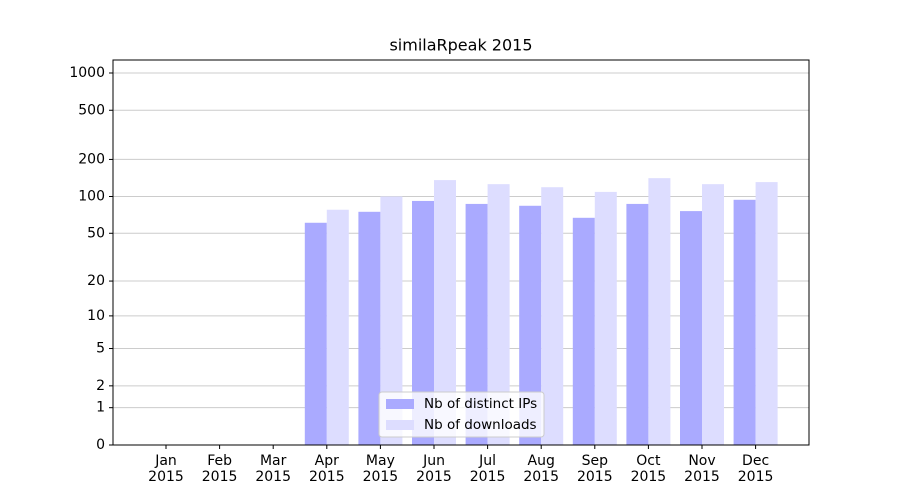 This screenshot has width=900, height=500. What do you see at coordinates (91, 159) in the screenshot?
I see `y-tick-label: 200` at bounding box center [91, 159].